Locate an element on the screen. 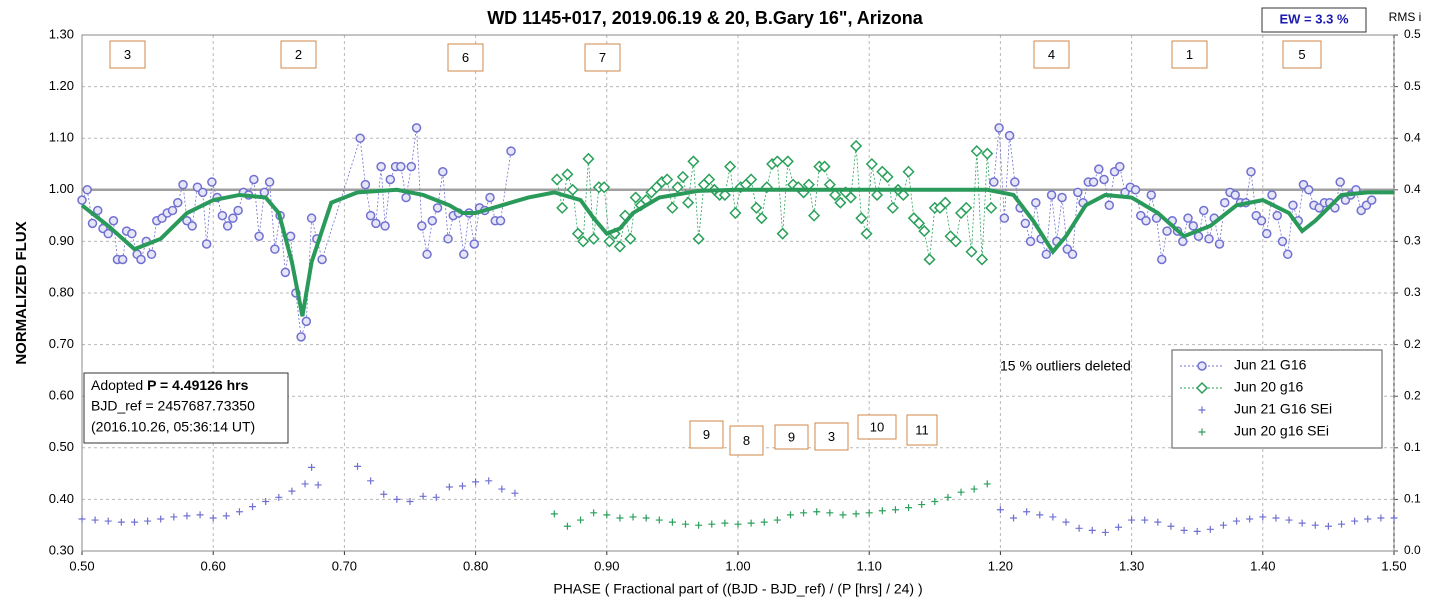  y-tick-label: 0.60 is located at coordinates (61, 395).